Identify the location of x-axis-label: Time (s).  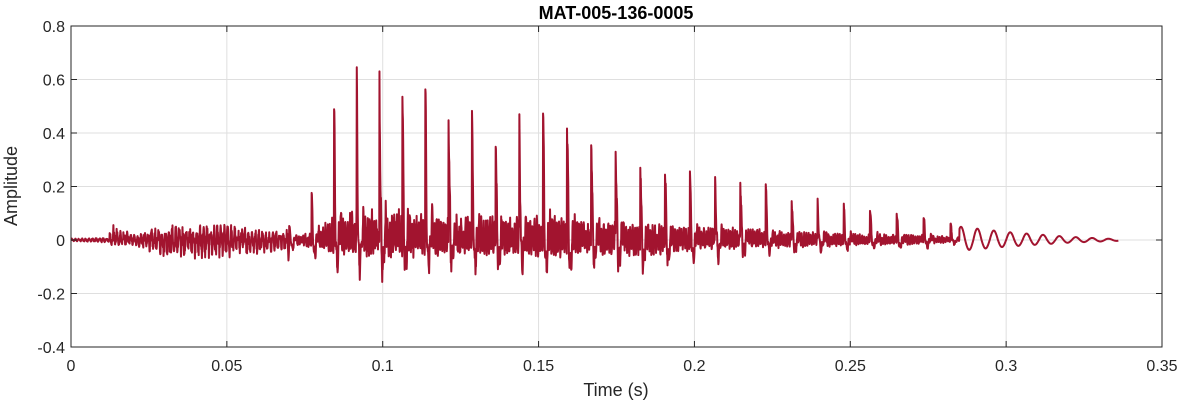
(615, 390).